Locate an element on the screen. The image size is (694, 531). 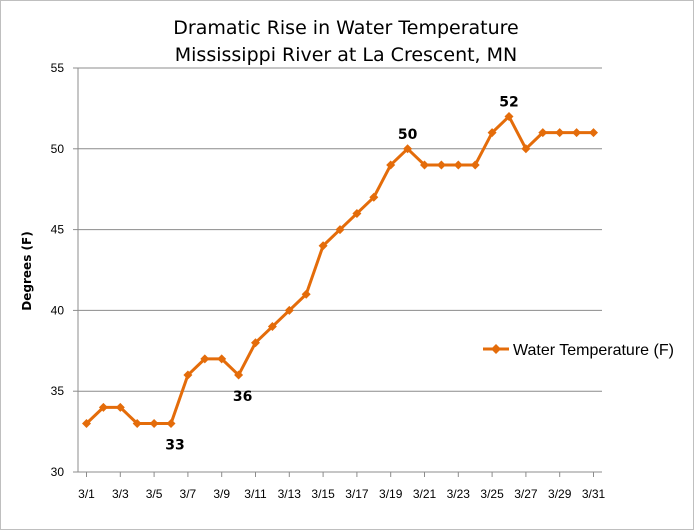
x-tick-label: 3/17 is located at coordinates (357, 494).